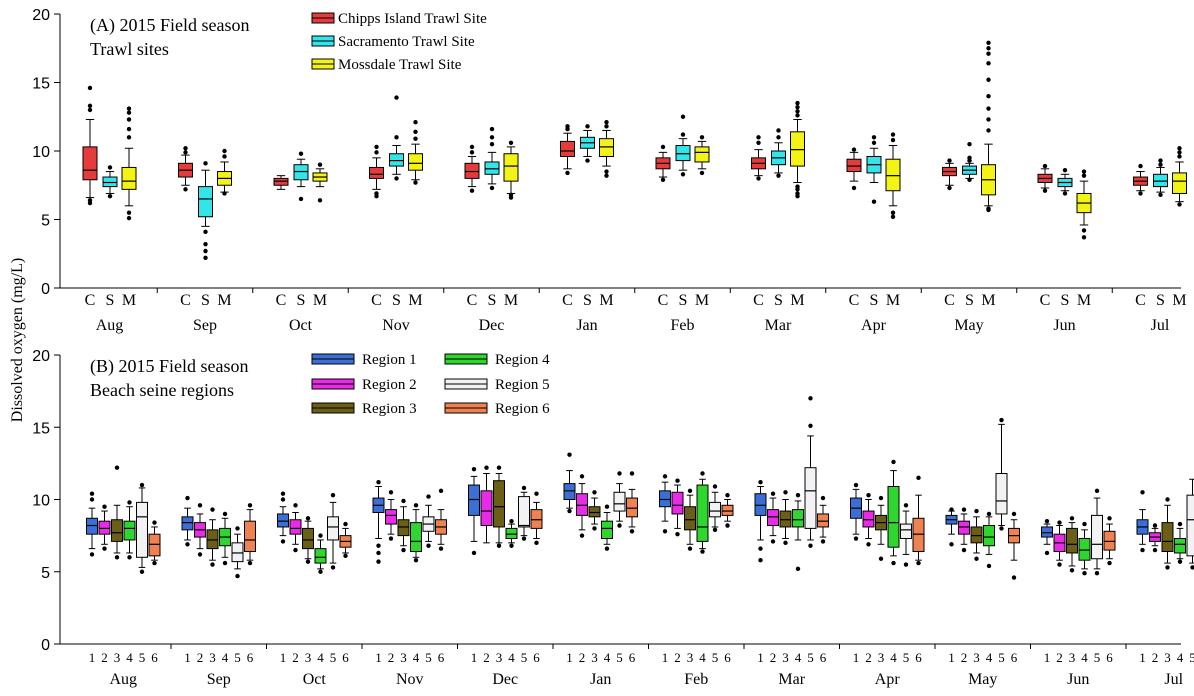 The image size is (1194, 696). Describe the element at coordinates (389, 385) in the screenshot. I see `legend-label: Region 2` at that location.